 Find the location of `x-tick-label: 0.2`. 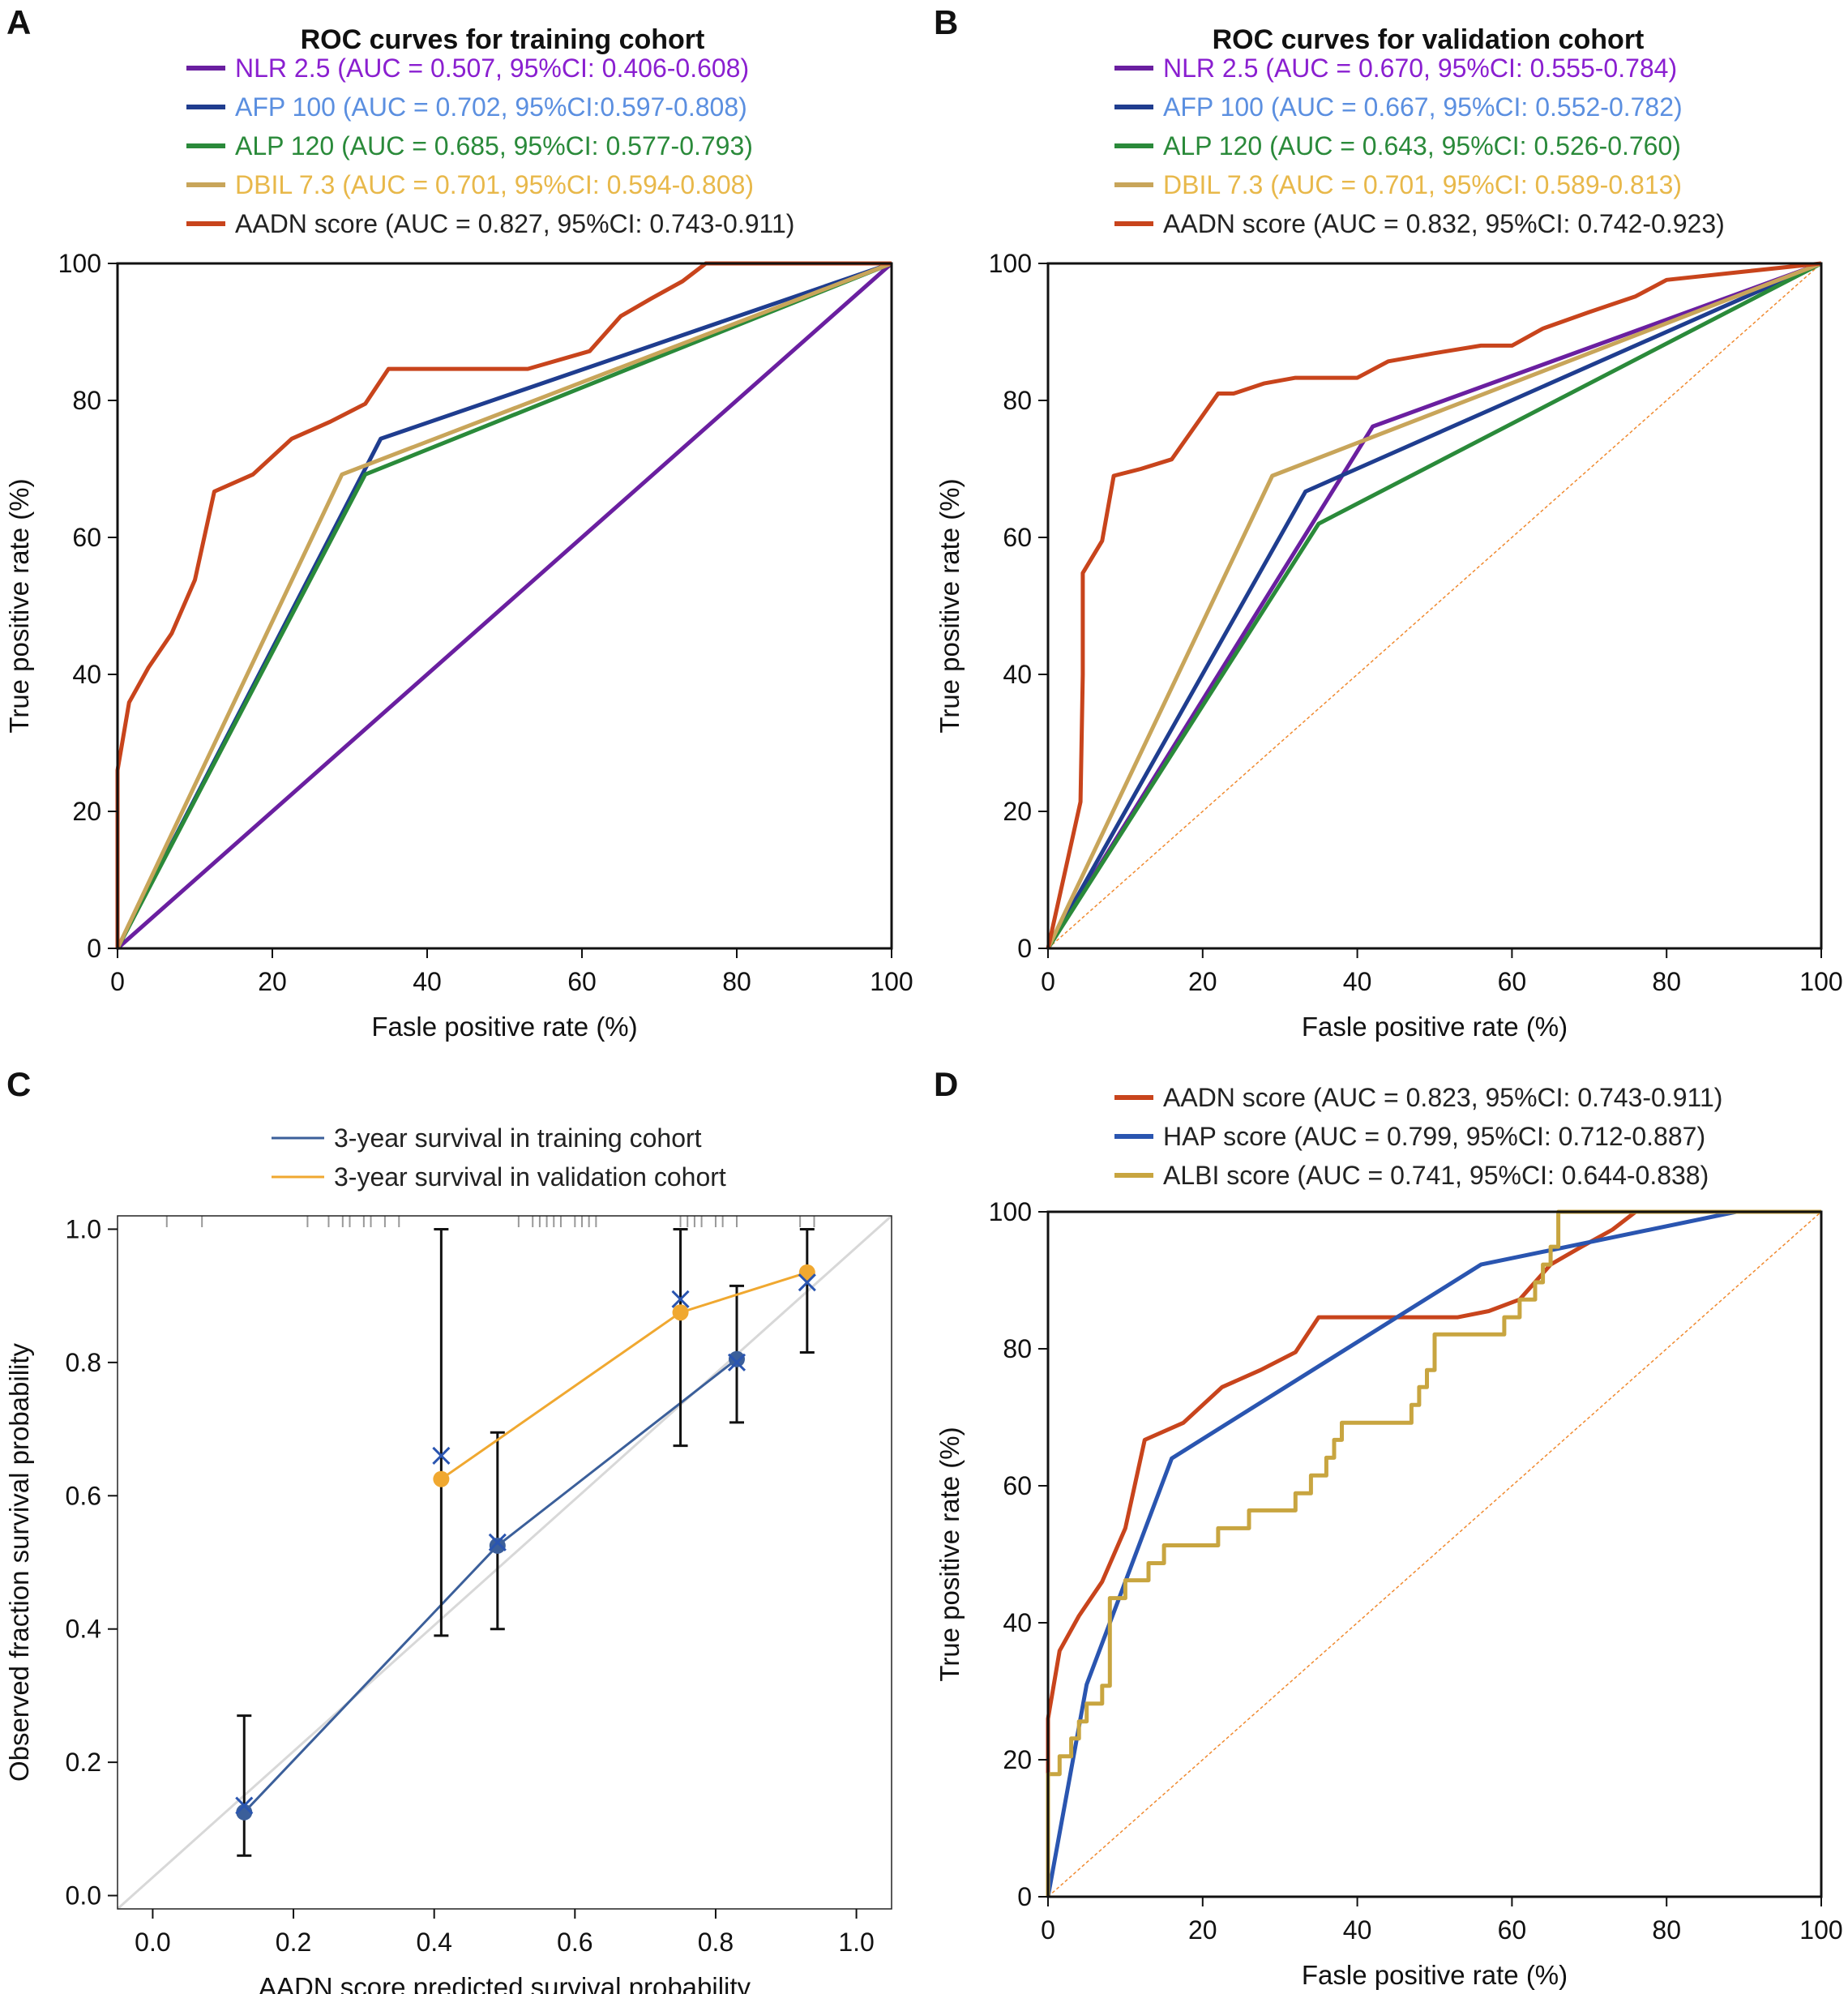

x-tick-label: 0.2 is located at coordinates (293, 1943).